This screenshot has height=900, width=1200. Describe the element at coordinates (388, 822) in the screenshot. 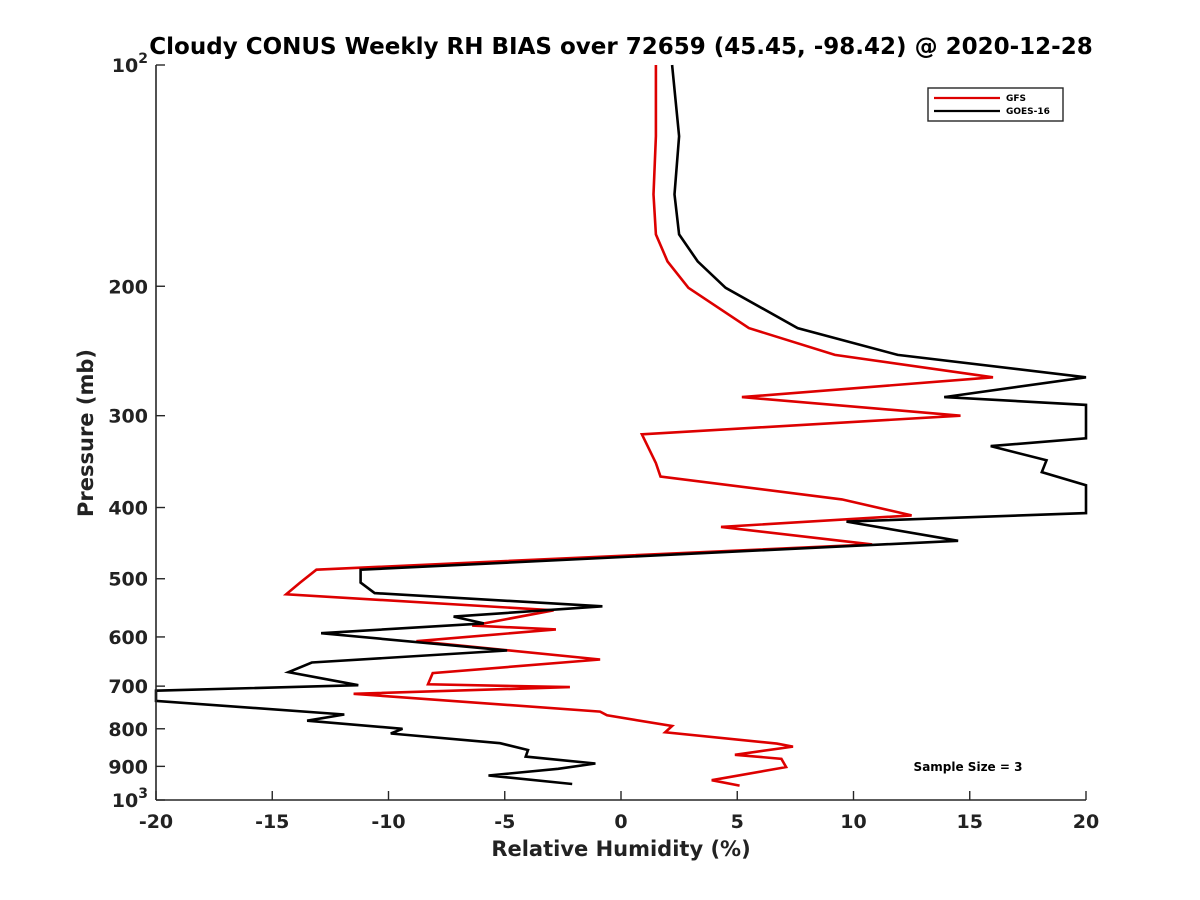

I see `x-tick-label: -10` at that location.